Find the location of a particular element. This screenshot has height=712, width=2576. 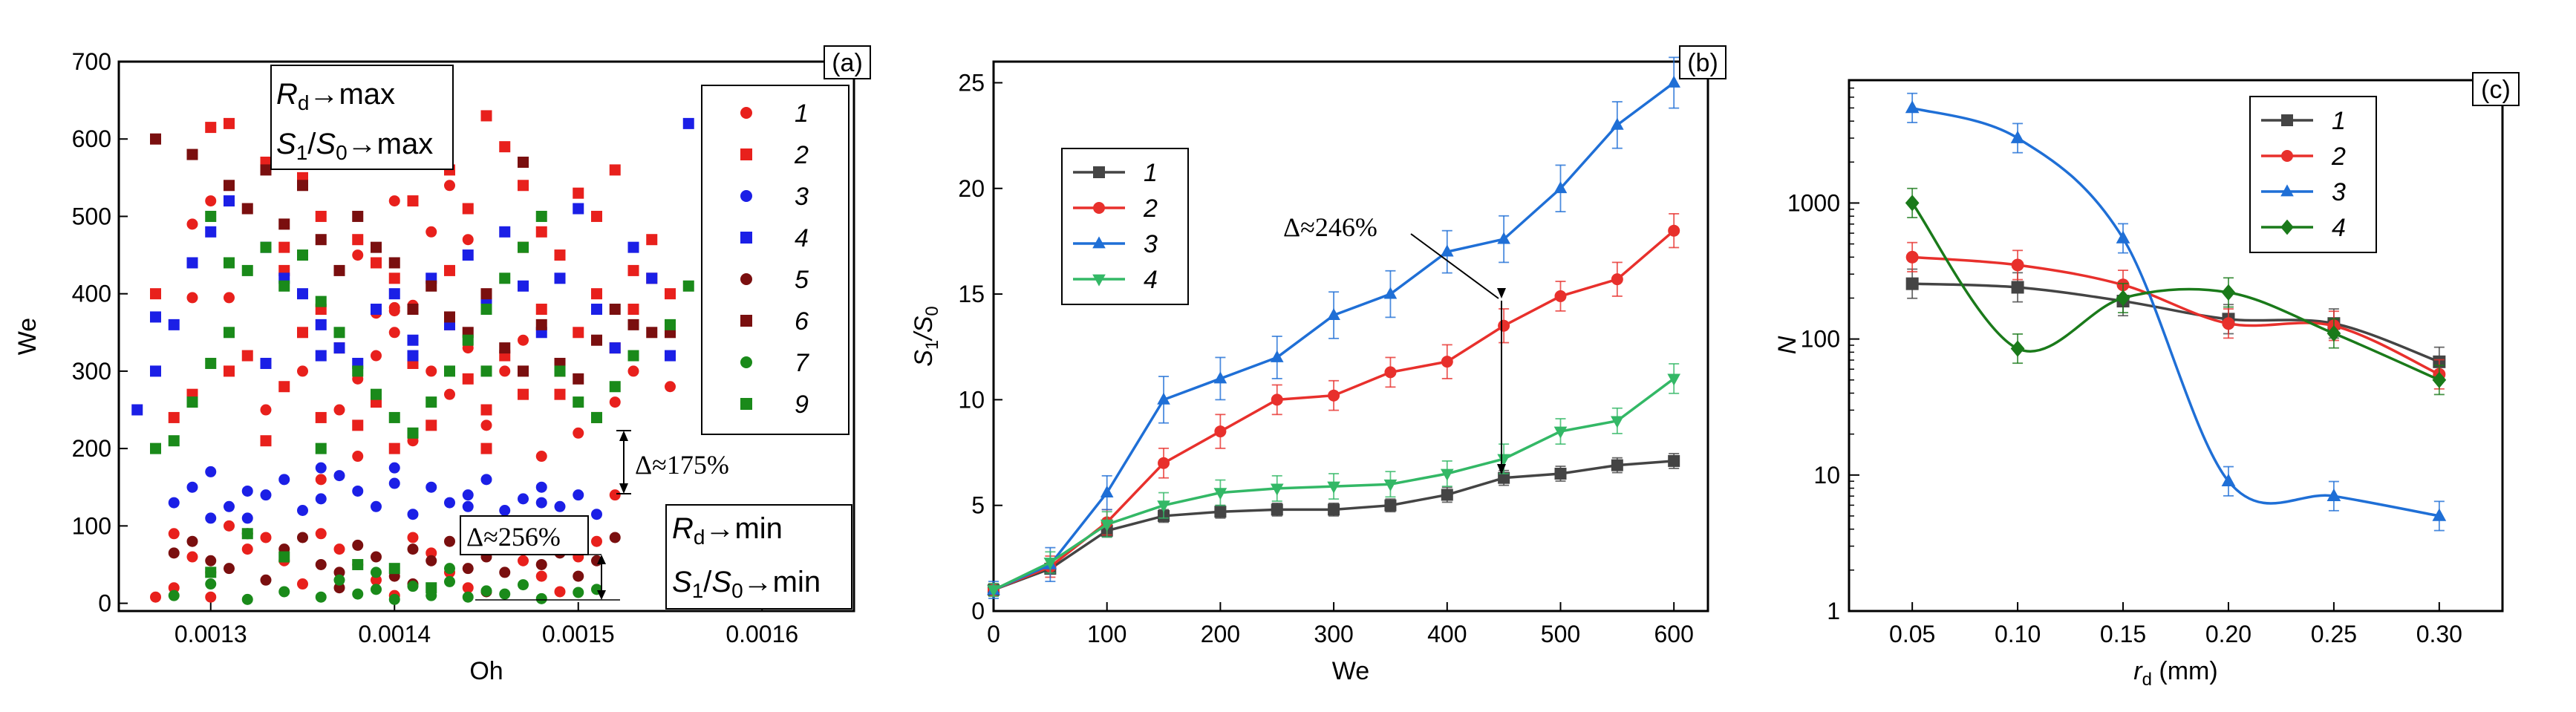

legend-label-1: 1 is located at coordinates (802, 113).